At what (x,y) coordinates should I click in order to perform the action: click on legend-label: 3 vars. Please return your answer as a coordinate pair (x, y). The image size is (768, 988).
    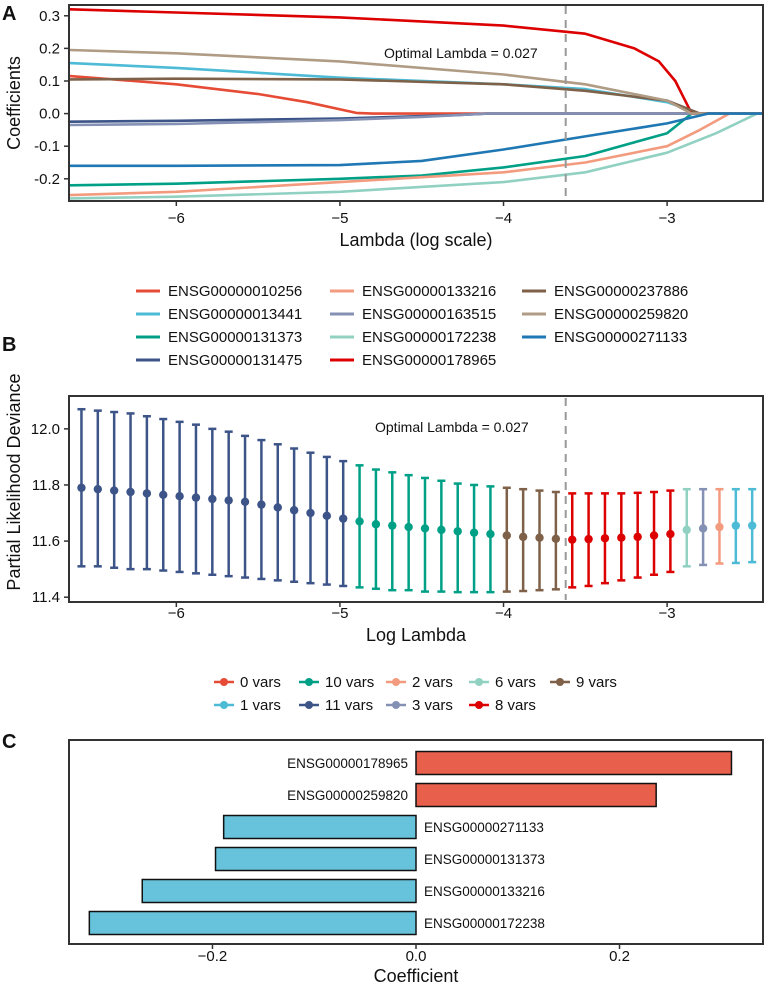
    Looking at the image, I should click on (432, 705).